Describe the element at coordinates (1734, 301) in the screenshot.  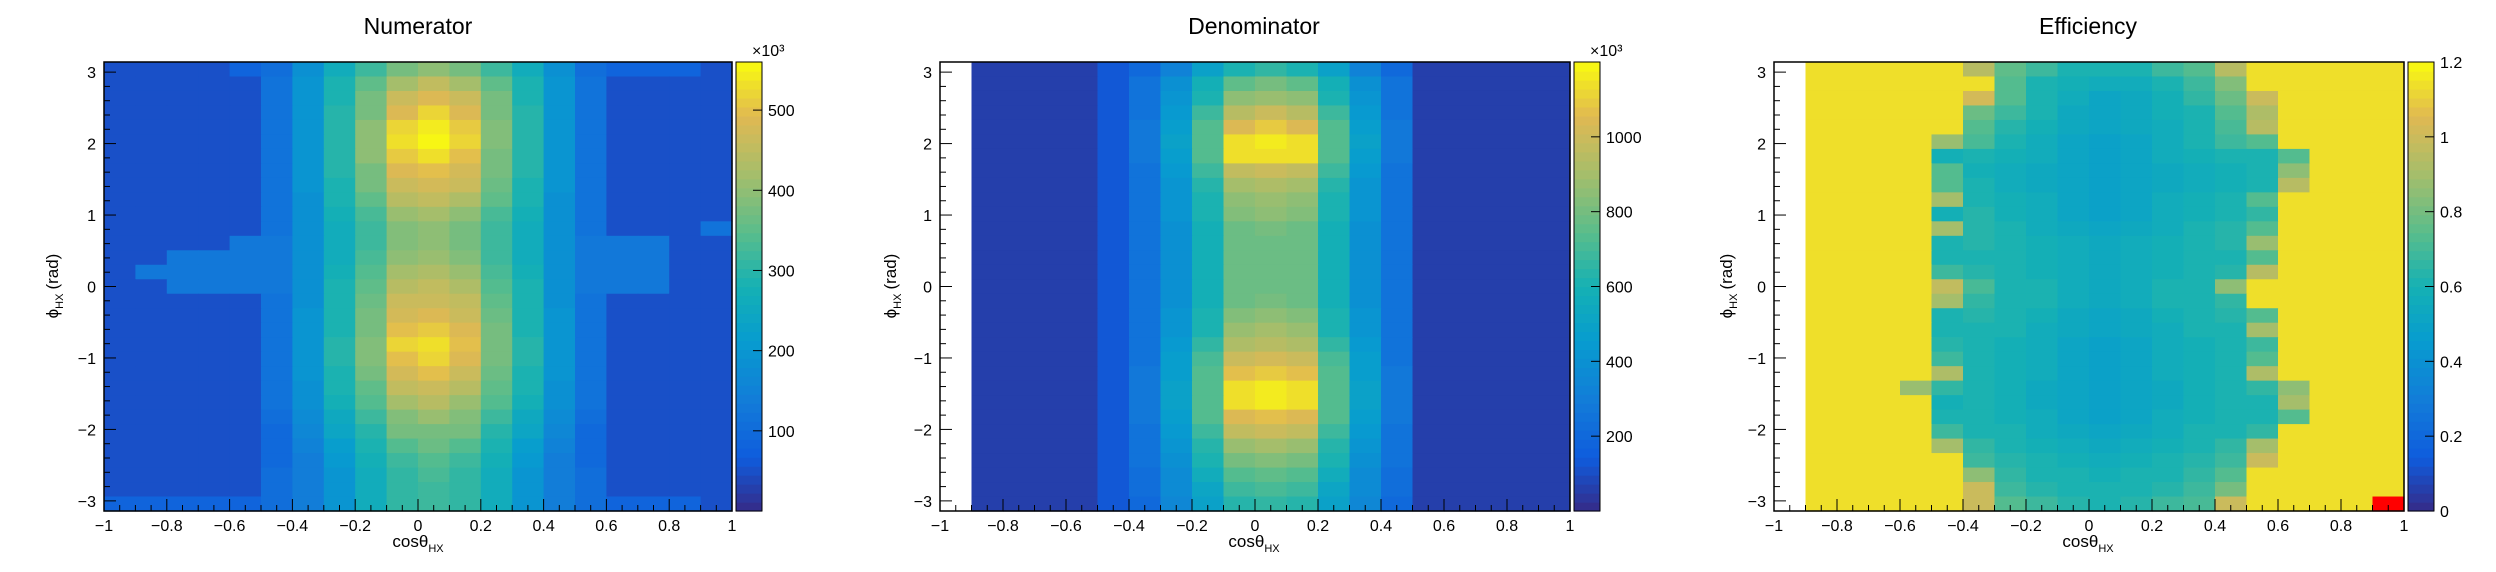
I see `y-axis-label-sub: HX` at that location.